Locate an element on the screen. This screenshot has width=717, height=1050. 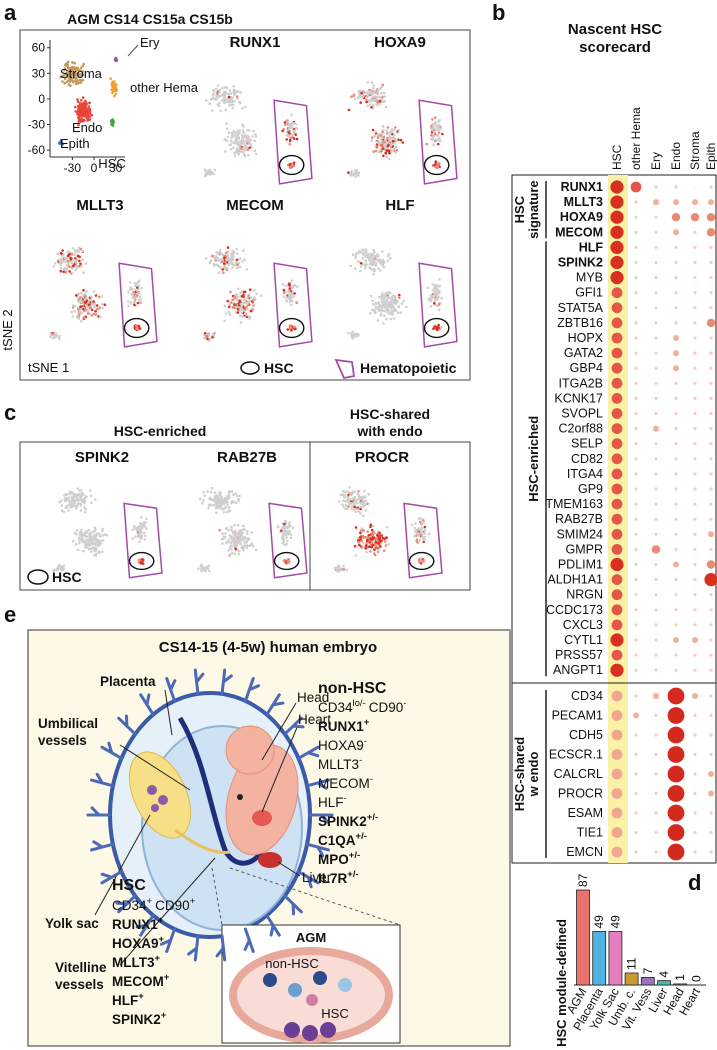
hsc-outline is located at coordinates (291, 328).